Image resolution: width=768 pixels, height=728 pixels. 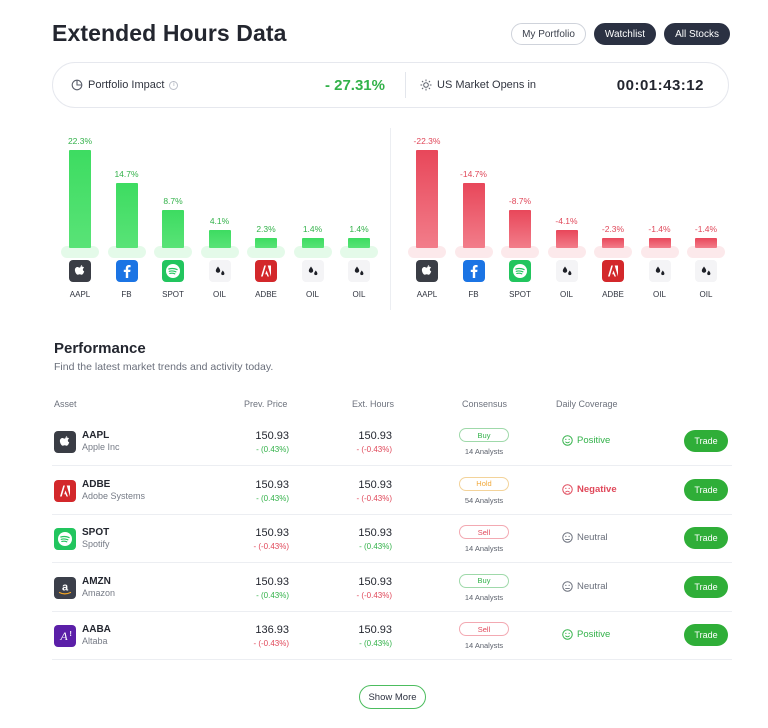 I want to click on sun-icon, so click(x=426, y=85).